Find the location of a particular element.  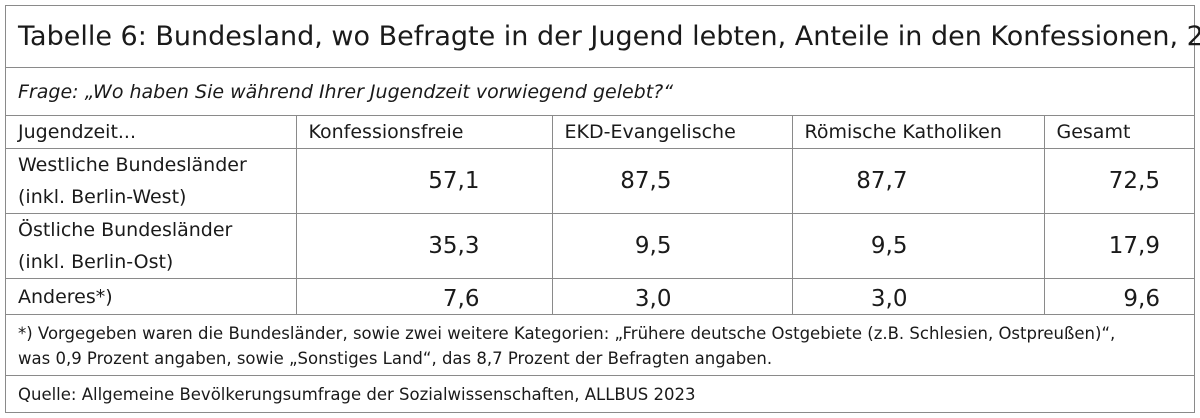

row-label-line1: Westliche Bundesländer is located at coordinates (132, 165).